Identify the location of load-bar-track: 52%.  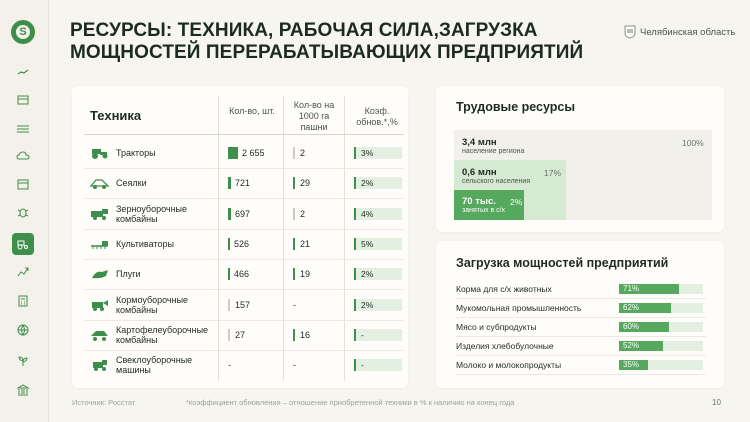
(661, 345).